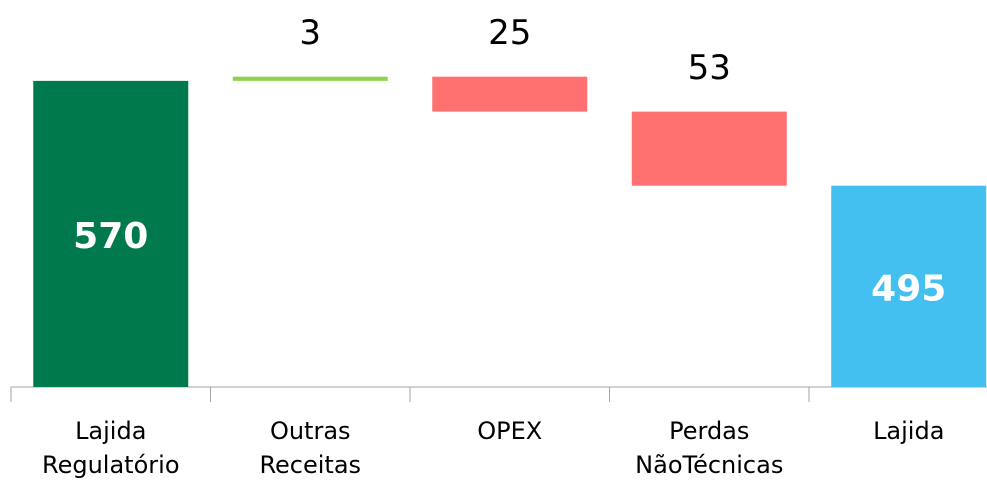 Image resolution: width=987 pixels, height=482 pixels. Describe the element at coordinates (310, 448) in the screenshot. I see `x-tick-label: Outras Receitas` at that location.